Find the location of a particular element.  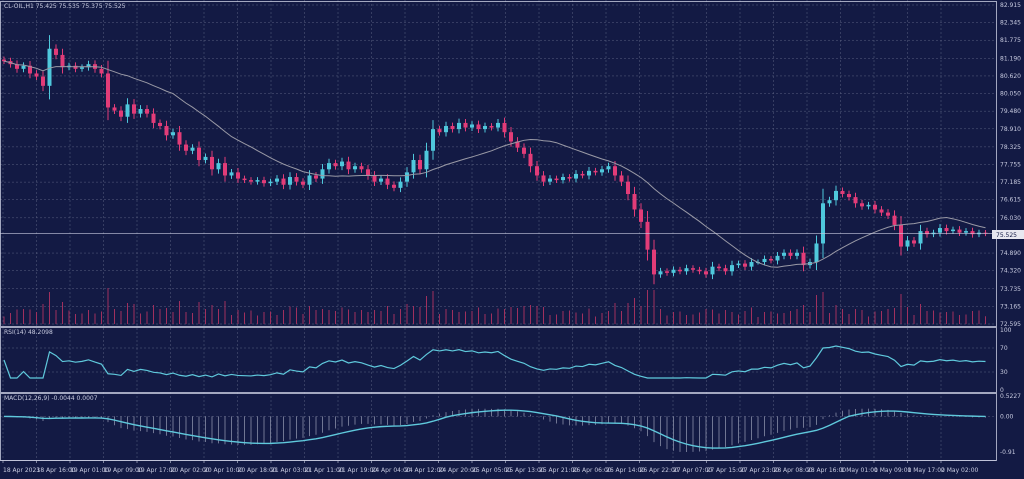

rsi-tick-label: 70 is located at coordinates (1004, 348).